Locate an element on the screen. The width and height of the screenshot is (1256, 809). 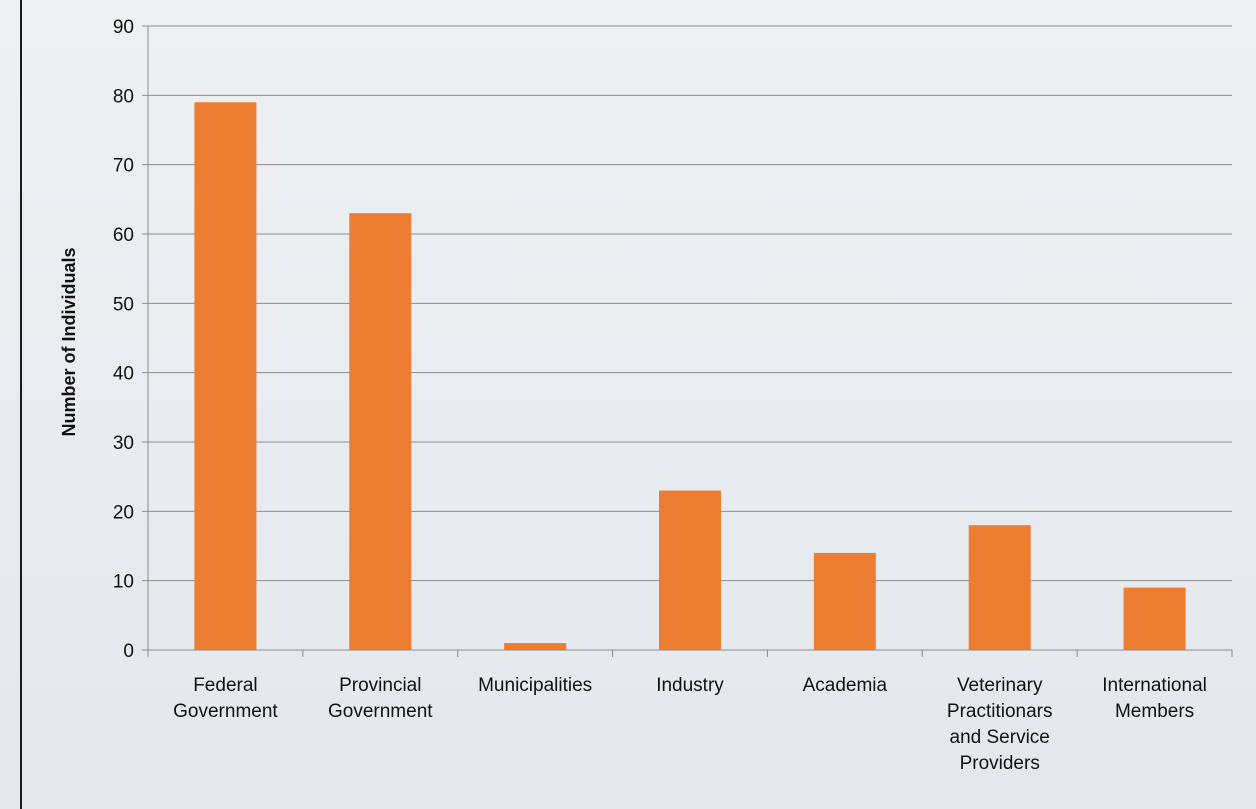
x-category-label: Provincial Government is located at coordinates (380, 698).